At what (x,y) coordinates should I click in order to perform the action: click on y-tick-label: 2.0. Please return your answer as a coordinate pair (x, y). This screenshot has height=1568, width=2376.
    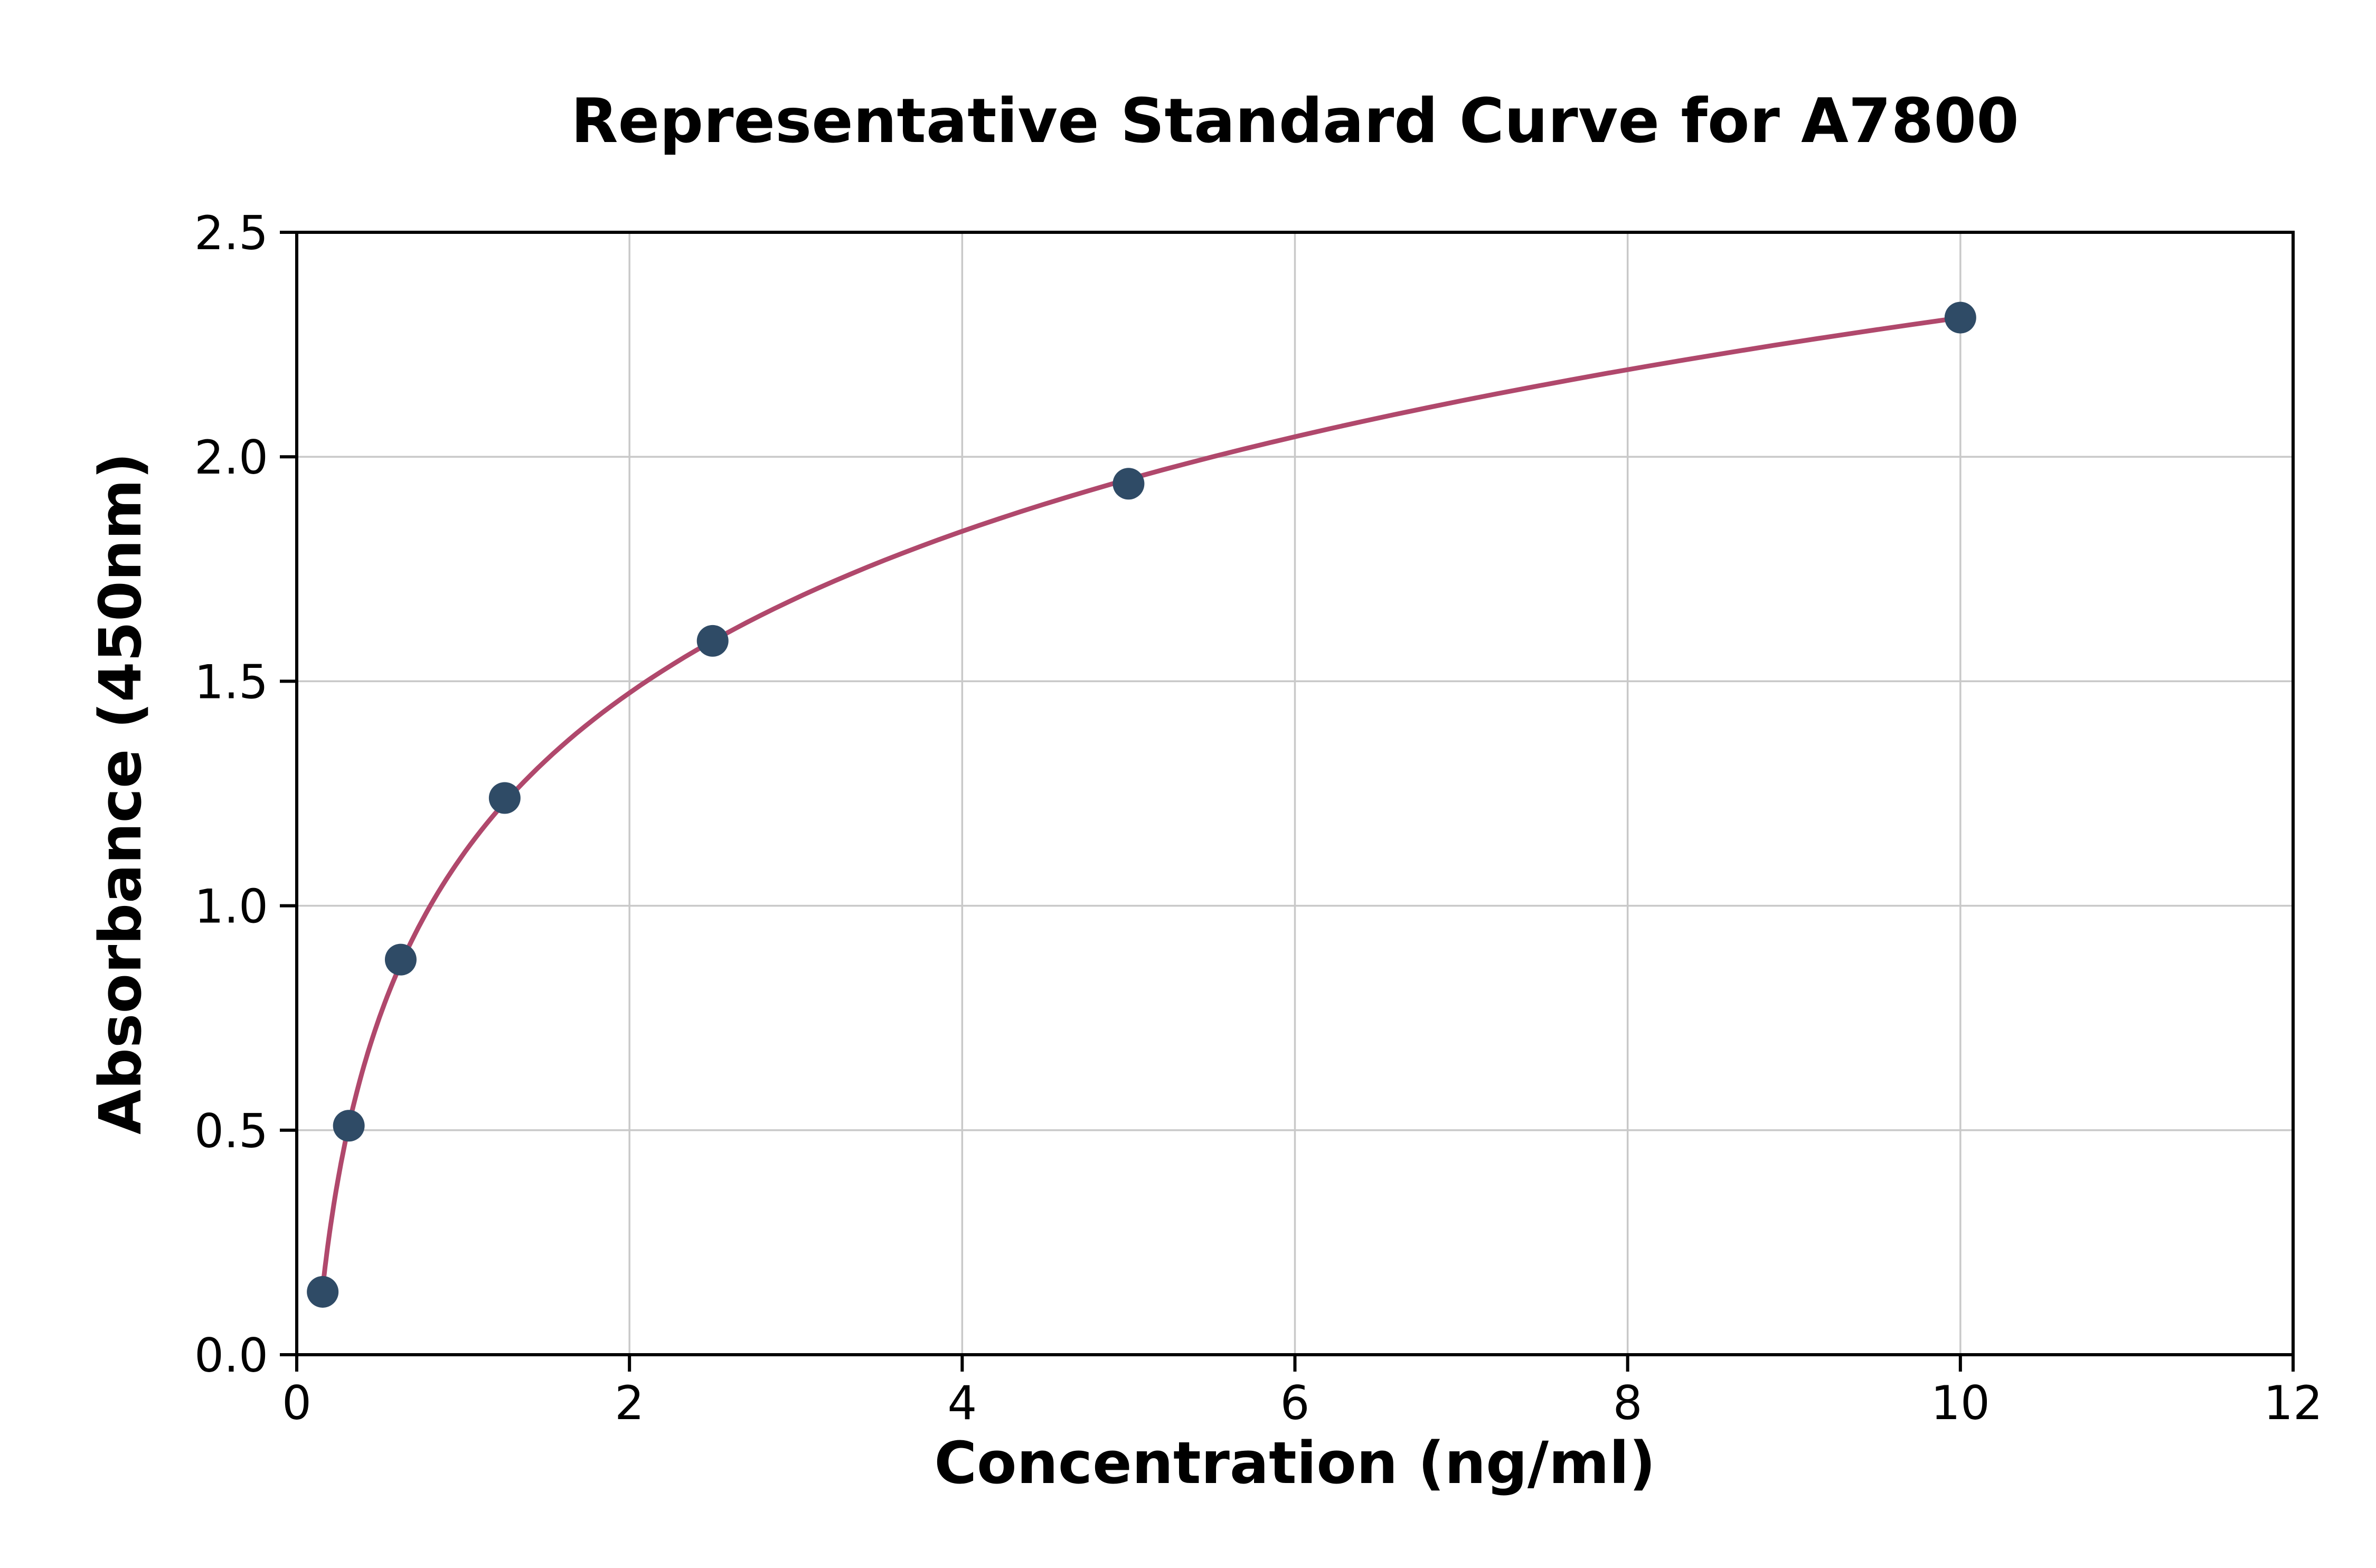
    Looking at the image, I should click on (231, 457).